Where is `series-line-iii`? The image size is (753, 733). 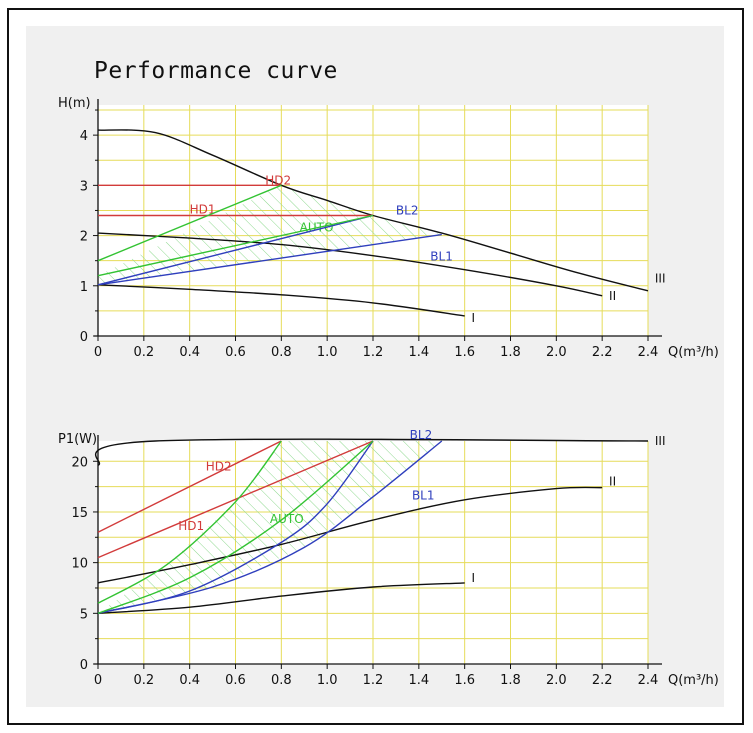
series-line-iii is located at coordinates (371, 452).